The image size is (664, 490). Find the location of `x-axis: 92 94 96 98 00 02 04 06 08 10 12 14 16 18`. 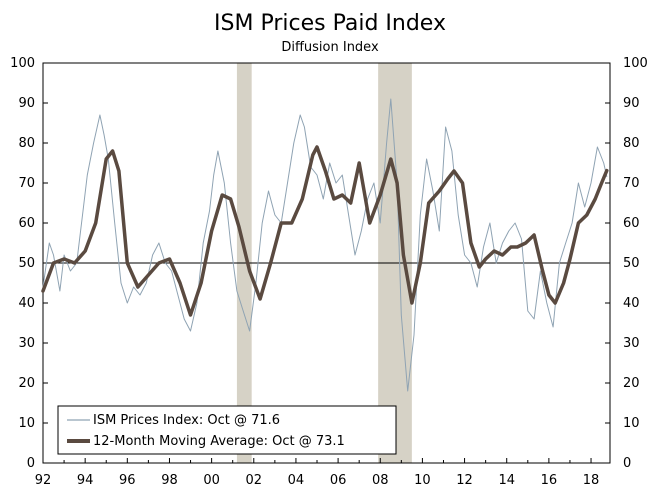

x-axis: 92 94 96 98 00 02 04 06 08 10 12 14 16 18 is located at coordinates (317, 473).